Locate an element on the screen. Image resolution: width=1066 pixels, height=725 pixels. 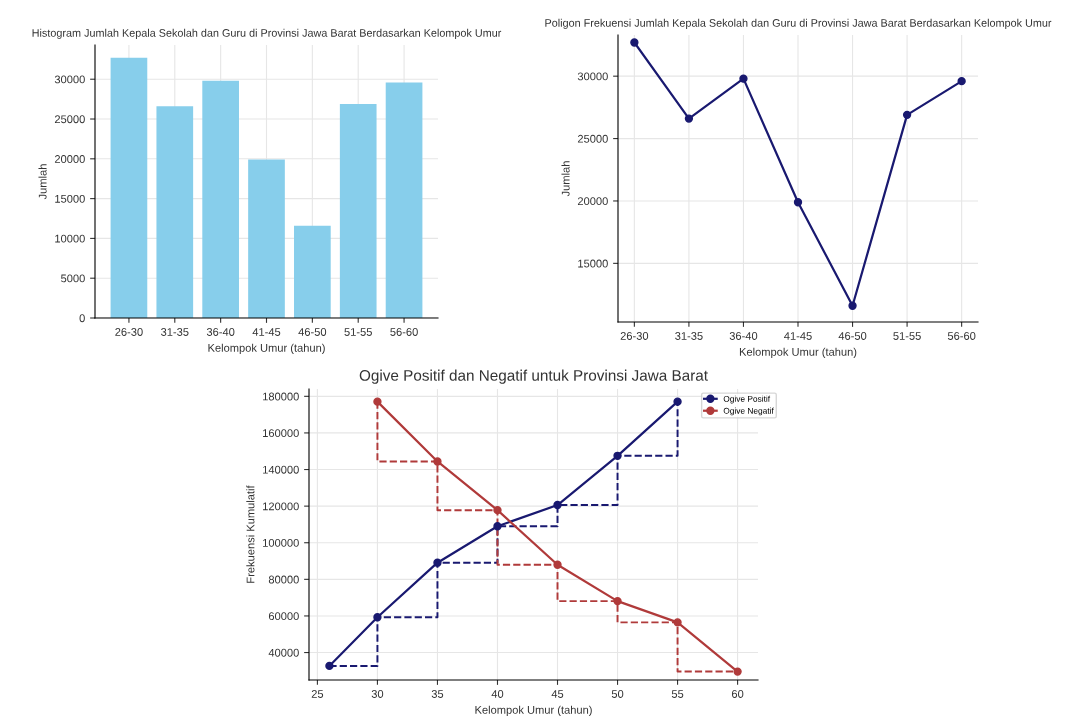
y-tick-label: 100000 is located at coordinates (281, 543).